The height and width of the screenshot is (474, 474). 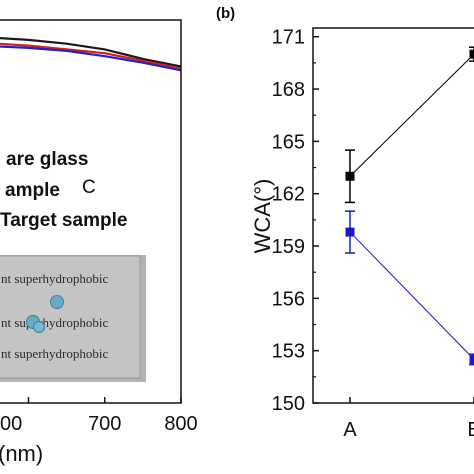 I want to click on y-tick-label: 153, so click(x=288, y=352).